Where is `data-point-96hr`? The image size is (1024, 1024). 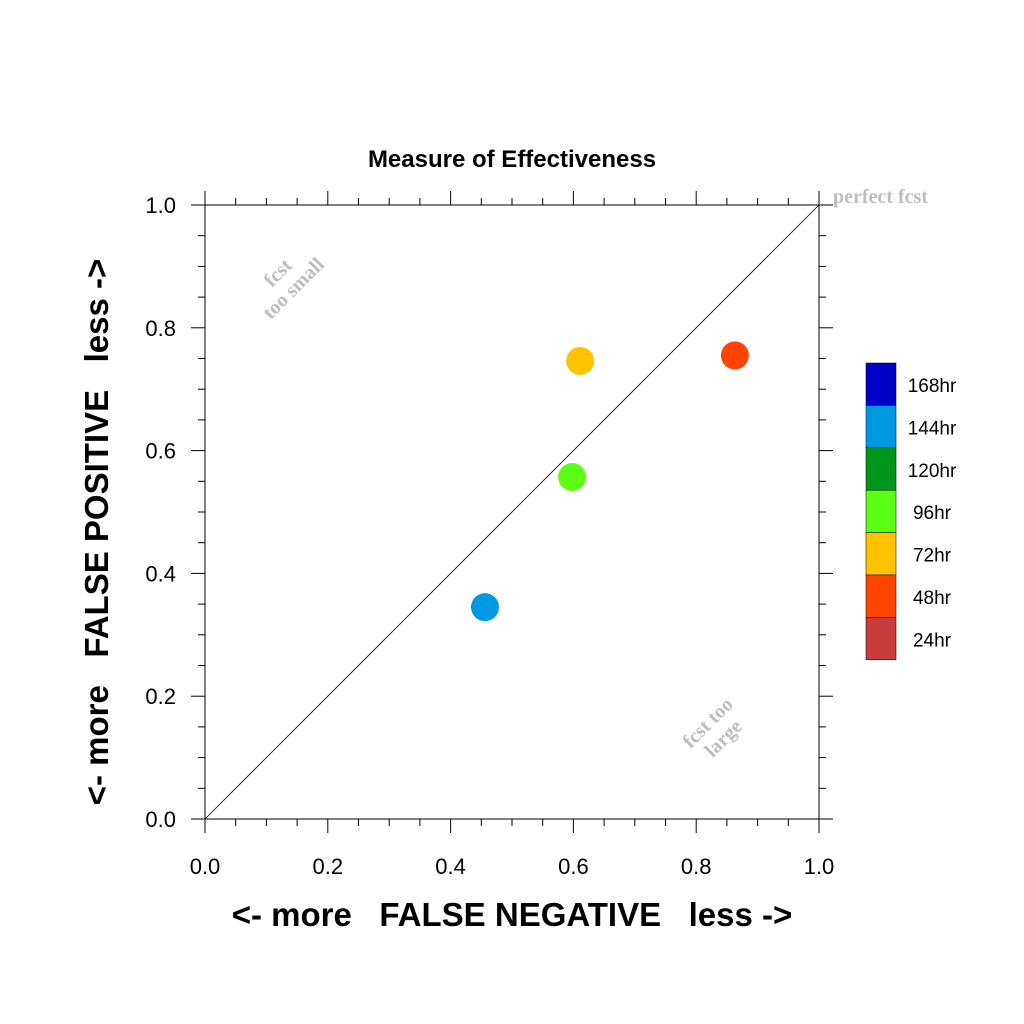 data-point-96hr is located at coordinates (572, 477).